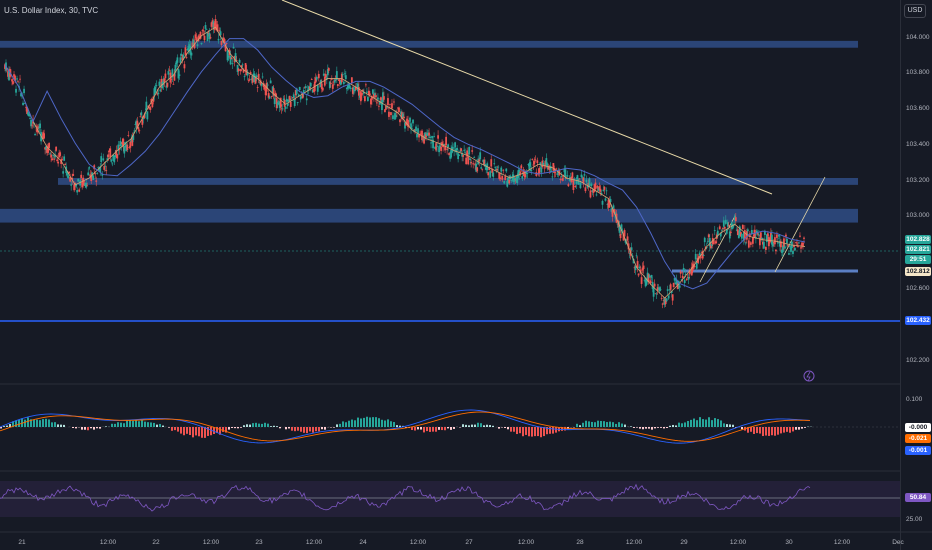 Image resolution: width=932 pixels, height=550 pixels. Describe the element at coordinates (717, 249) in the screenshot. I see `projection-arrow` at that location.